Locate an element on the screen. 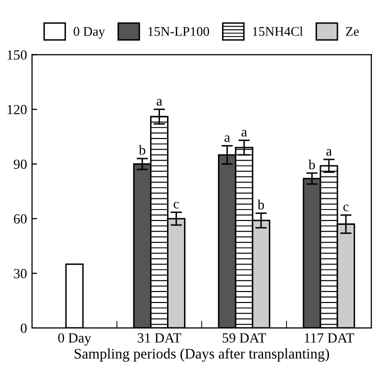  x-tick-label: 0 Day is located at coordinates (75, 339).